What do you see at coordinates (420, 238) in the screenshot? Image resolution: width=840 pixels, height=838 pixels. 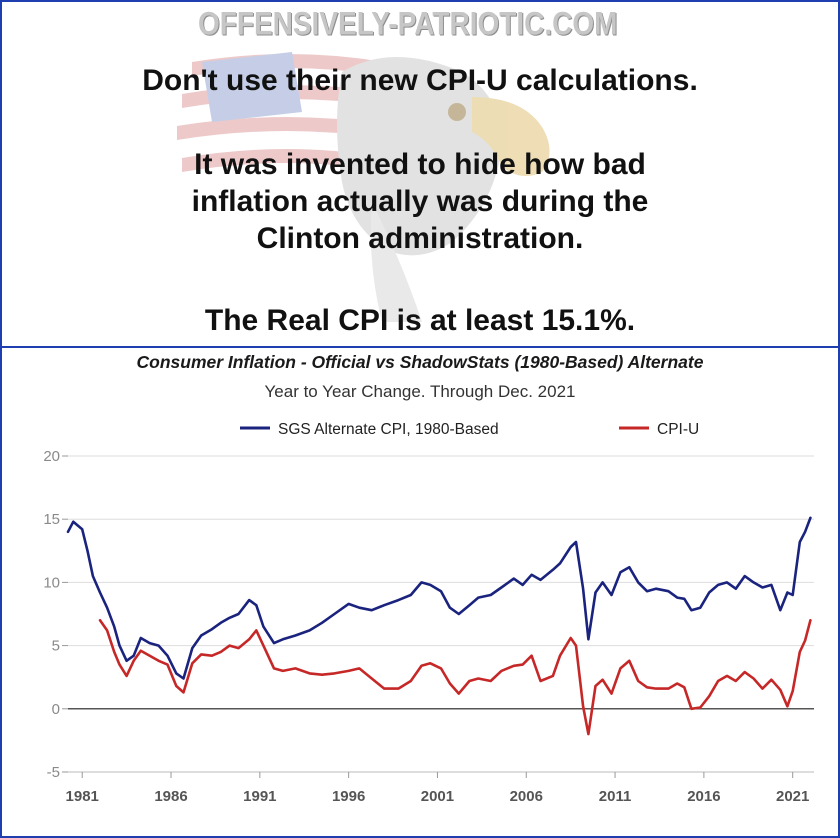 I see `caption-line-4: Clinton administration.` at bounding box center [420, 238].